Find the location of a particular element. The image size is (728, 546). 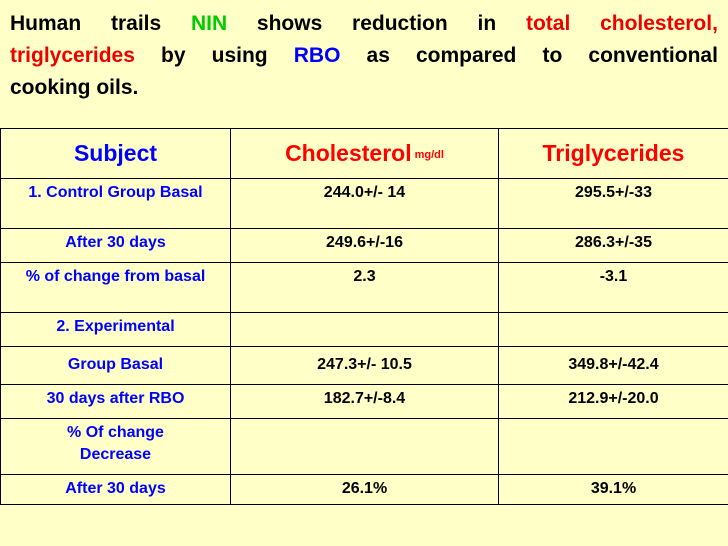

header-cholesterol-label: Cholesterol is located at coordinates (348, 153).